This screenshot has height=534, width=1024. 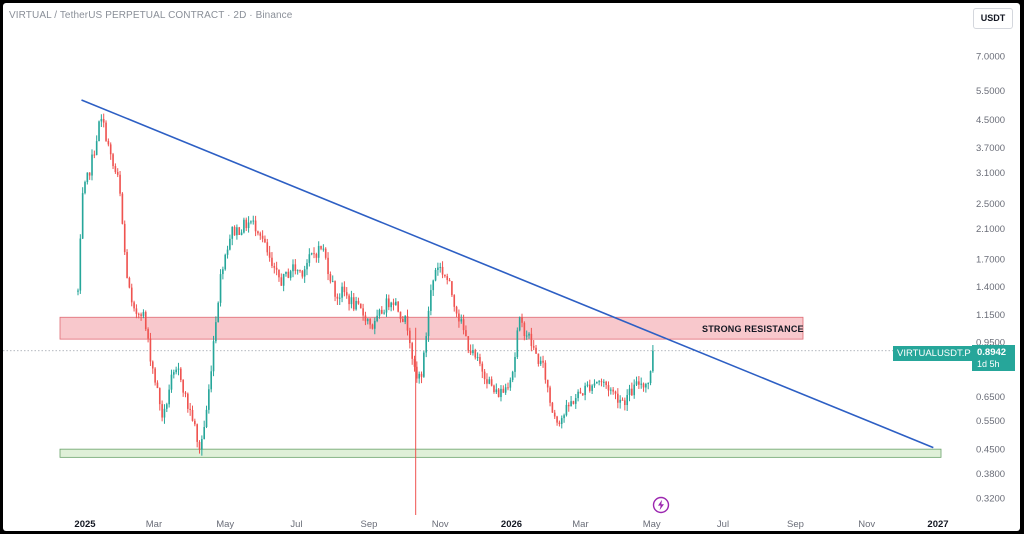 What do you see at coordinates (431, 328) in the screenshot?
I see `resistance-zone` at bounding box center [431, 328].